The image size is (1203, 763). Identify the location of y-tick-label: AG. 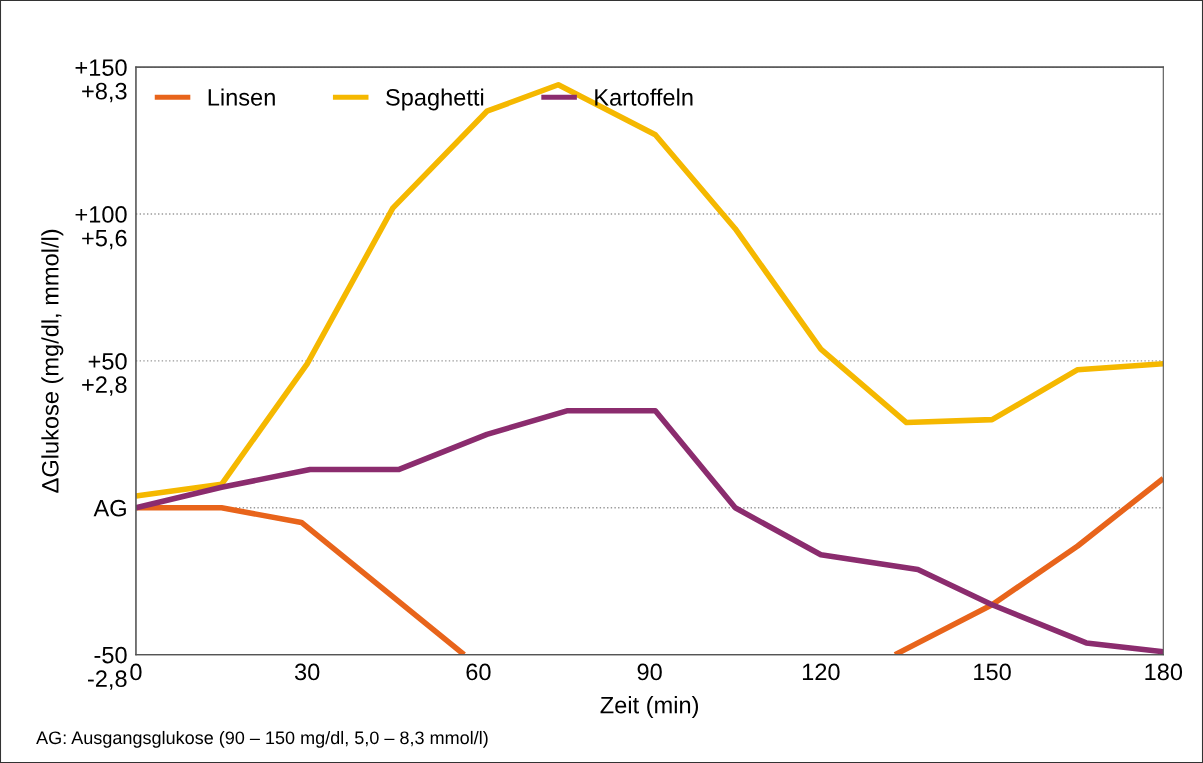
(109, 508).